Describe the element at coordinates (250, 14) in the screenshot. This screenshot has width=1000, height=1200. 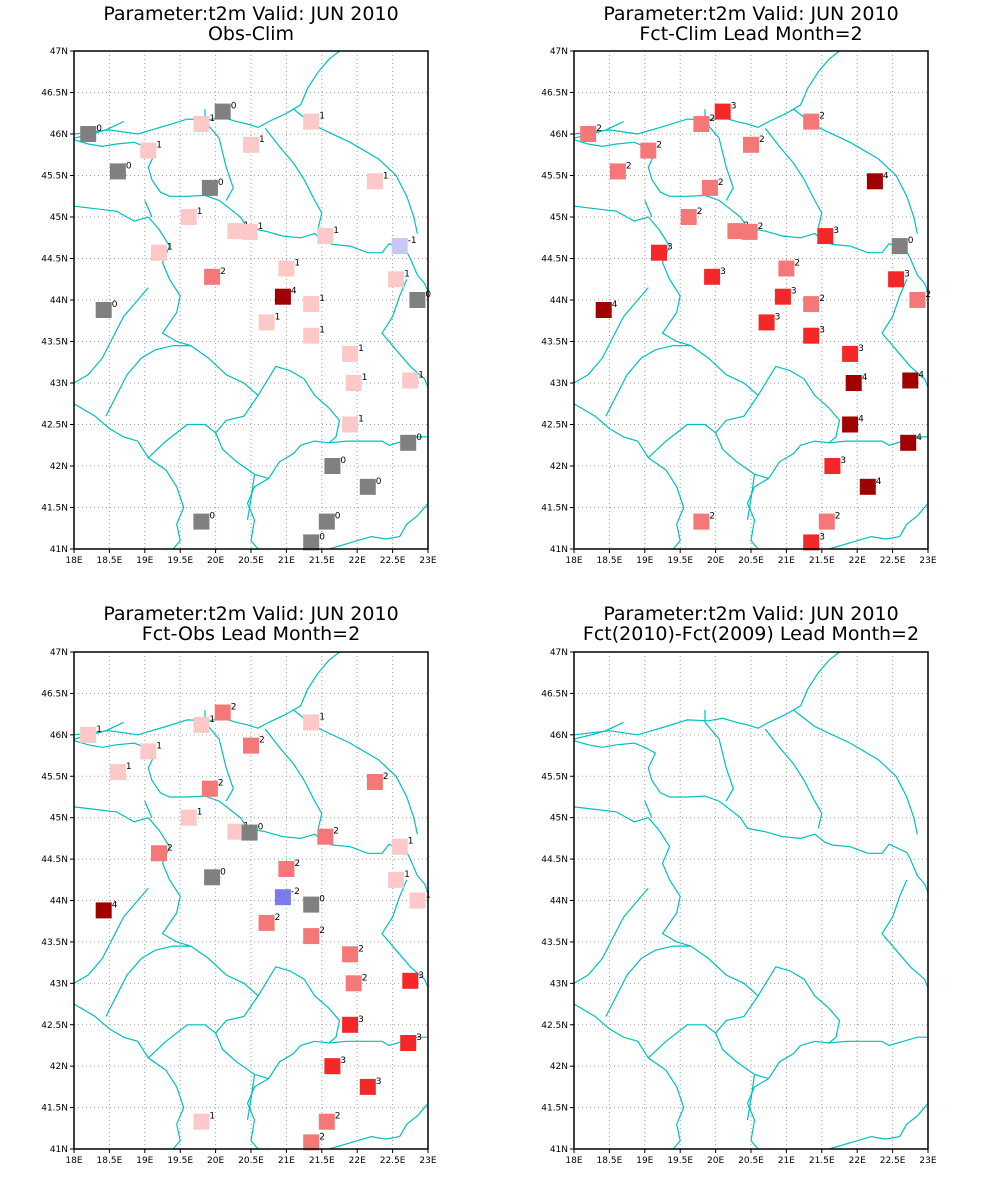
I see `panel-title: Parameter:t2m Valid: JUN 2010` at that location.